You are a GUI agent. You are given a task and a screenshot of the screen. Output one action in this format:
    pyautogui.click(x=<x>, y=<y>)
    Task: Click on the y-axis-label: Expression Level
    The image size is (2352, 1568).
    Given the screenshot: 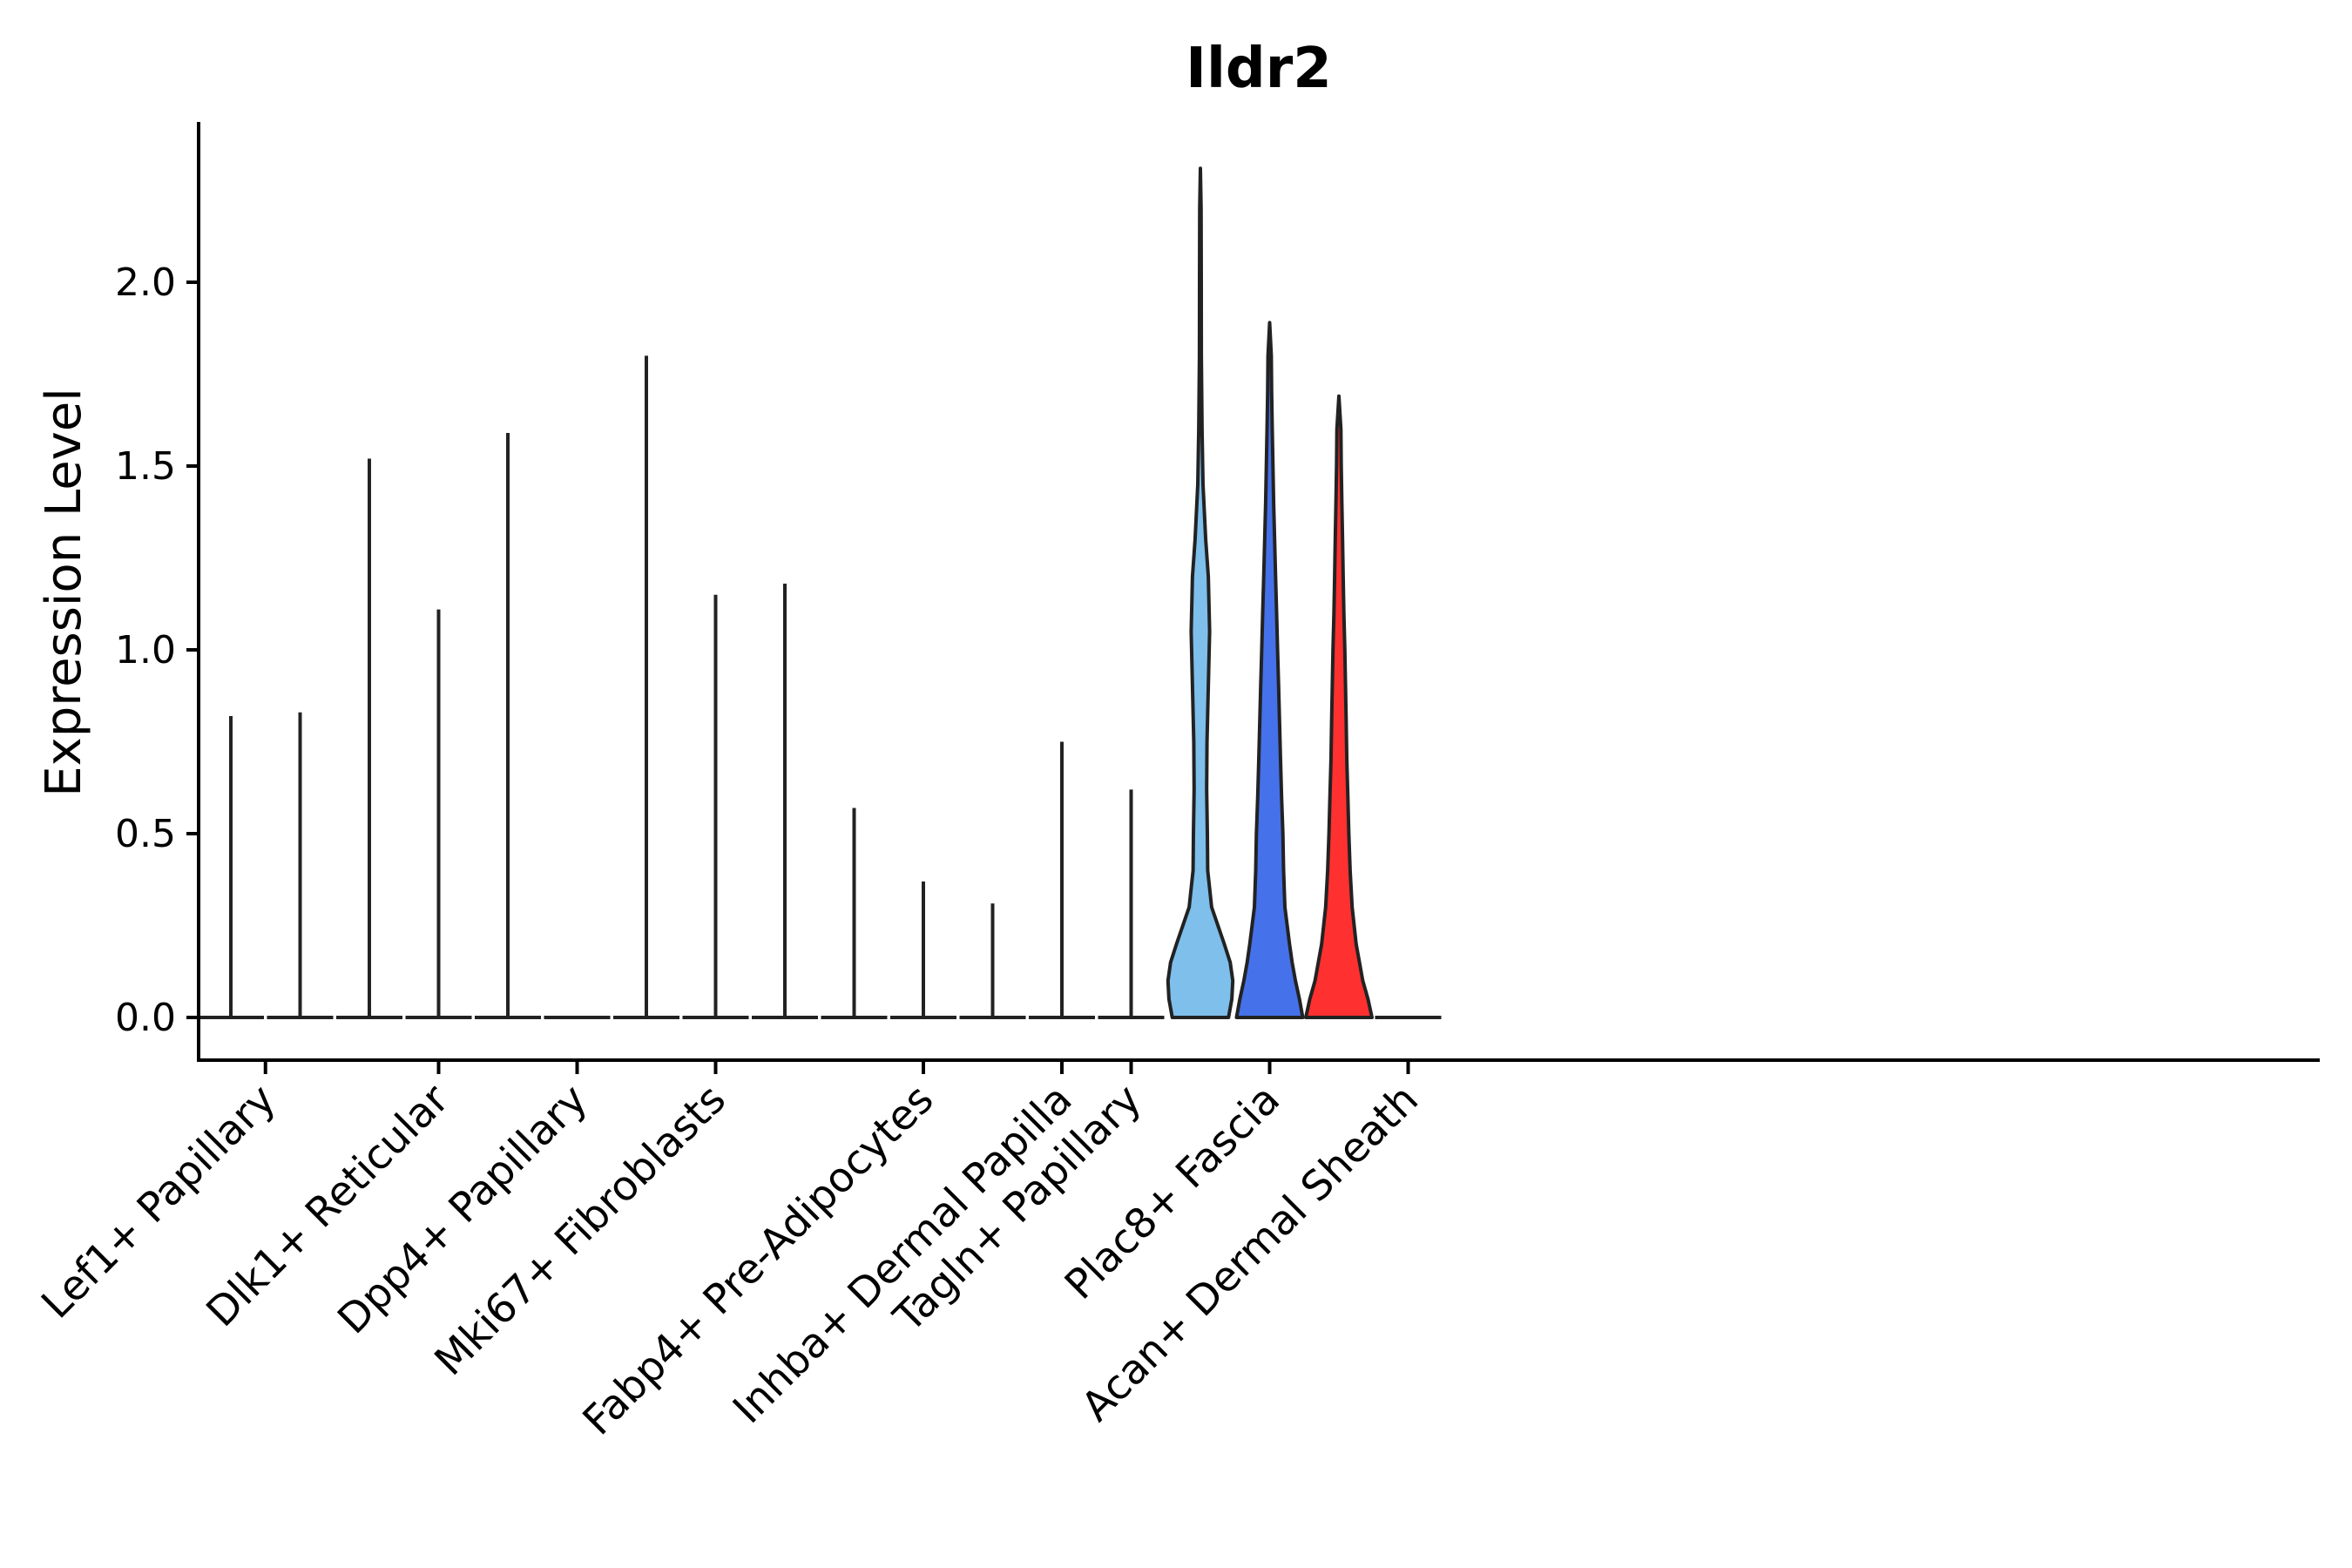 What is the action you would take?
    pyautogui.click(x=64, y=592)
    